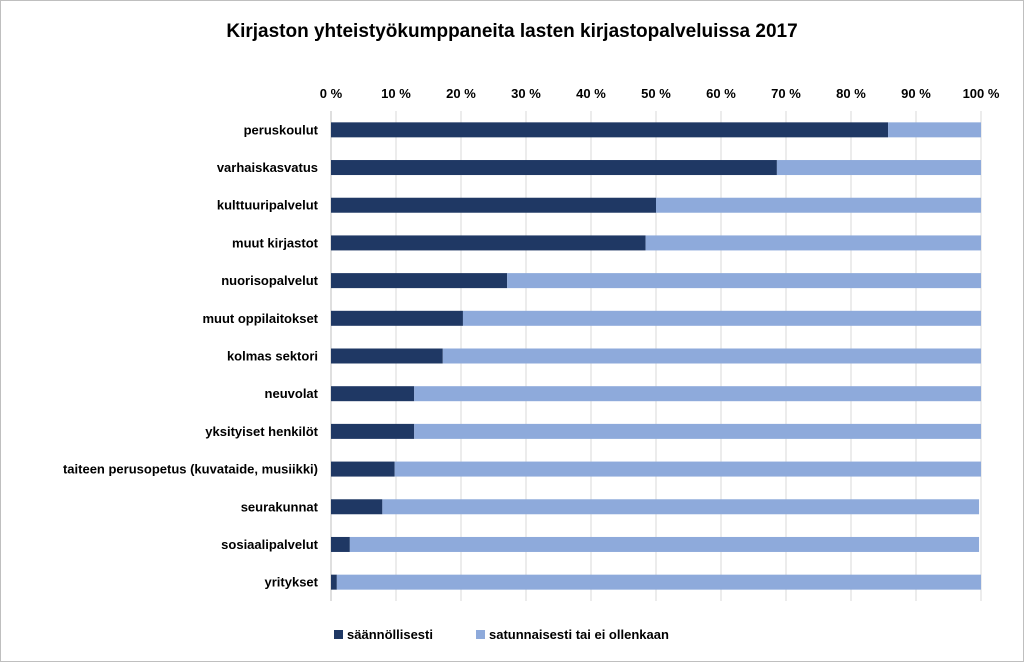 Image resolution: width=1024 pixels, height=662 pixels. What do you see at coordinates (331, 93) in the screenshot?
I see `tick-label-0: 0 %` at bounding box center [331, 93].